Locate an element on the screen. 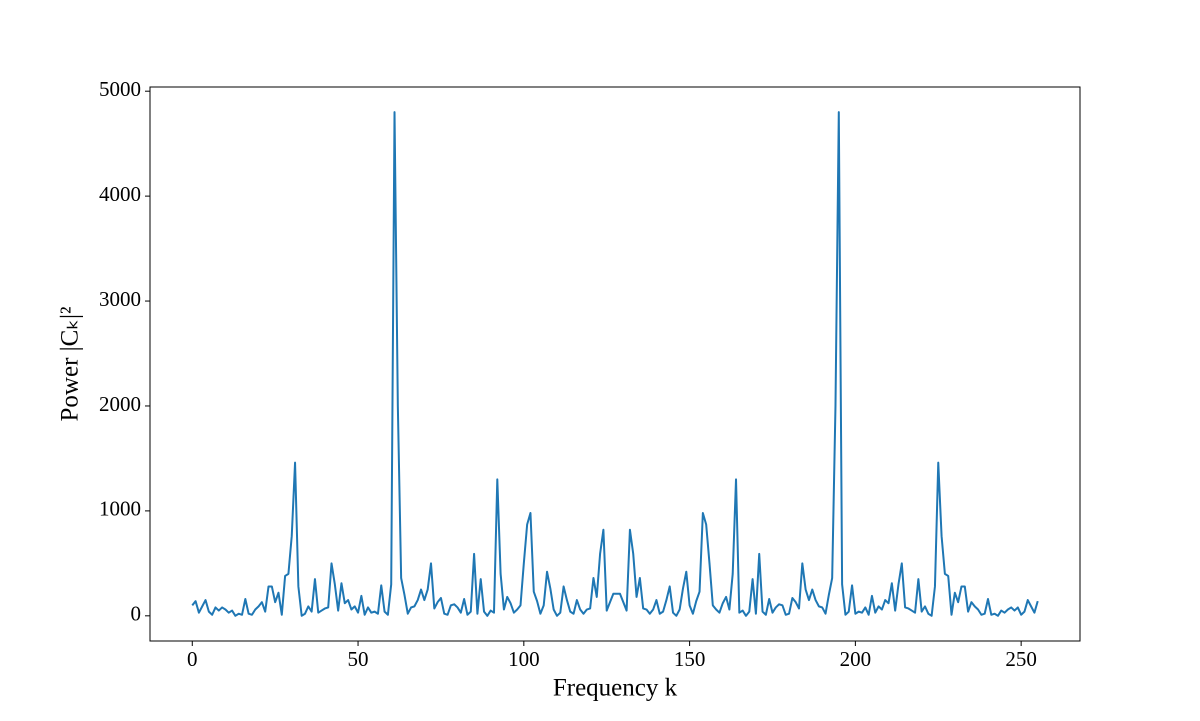 The width and height of the screenshot is (1200, 721). y-tick-label: 1000 is located at coordinates (120, 509).